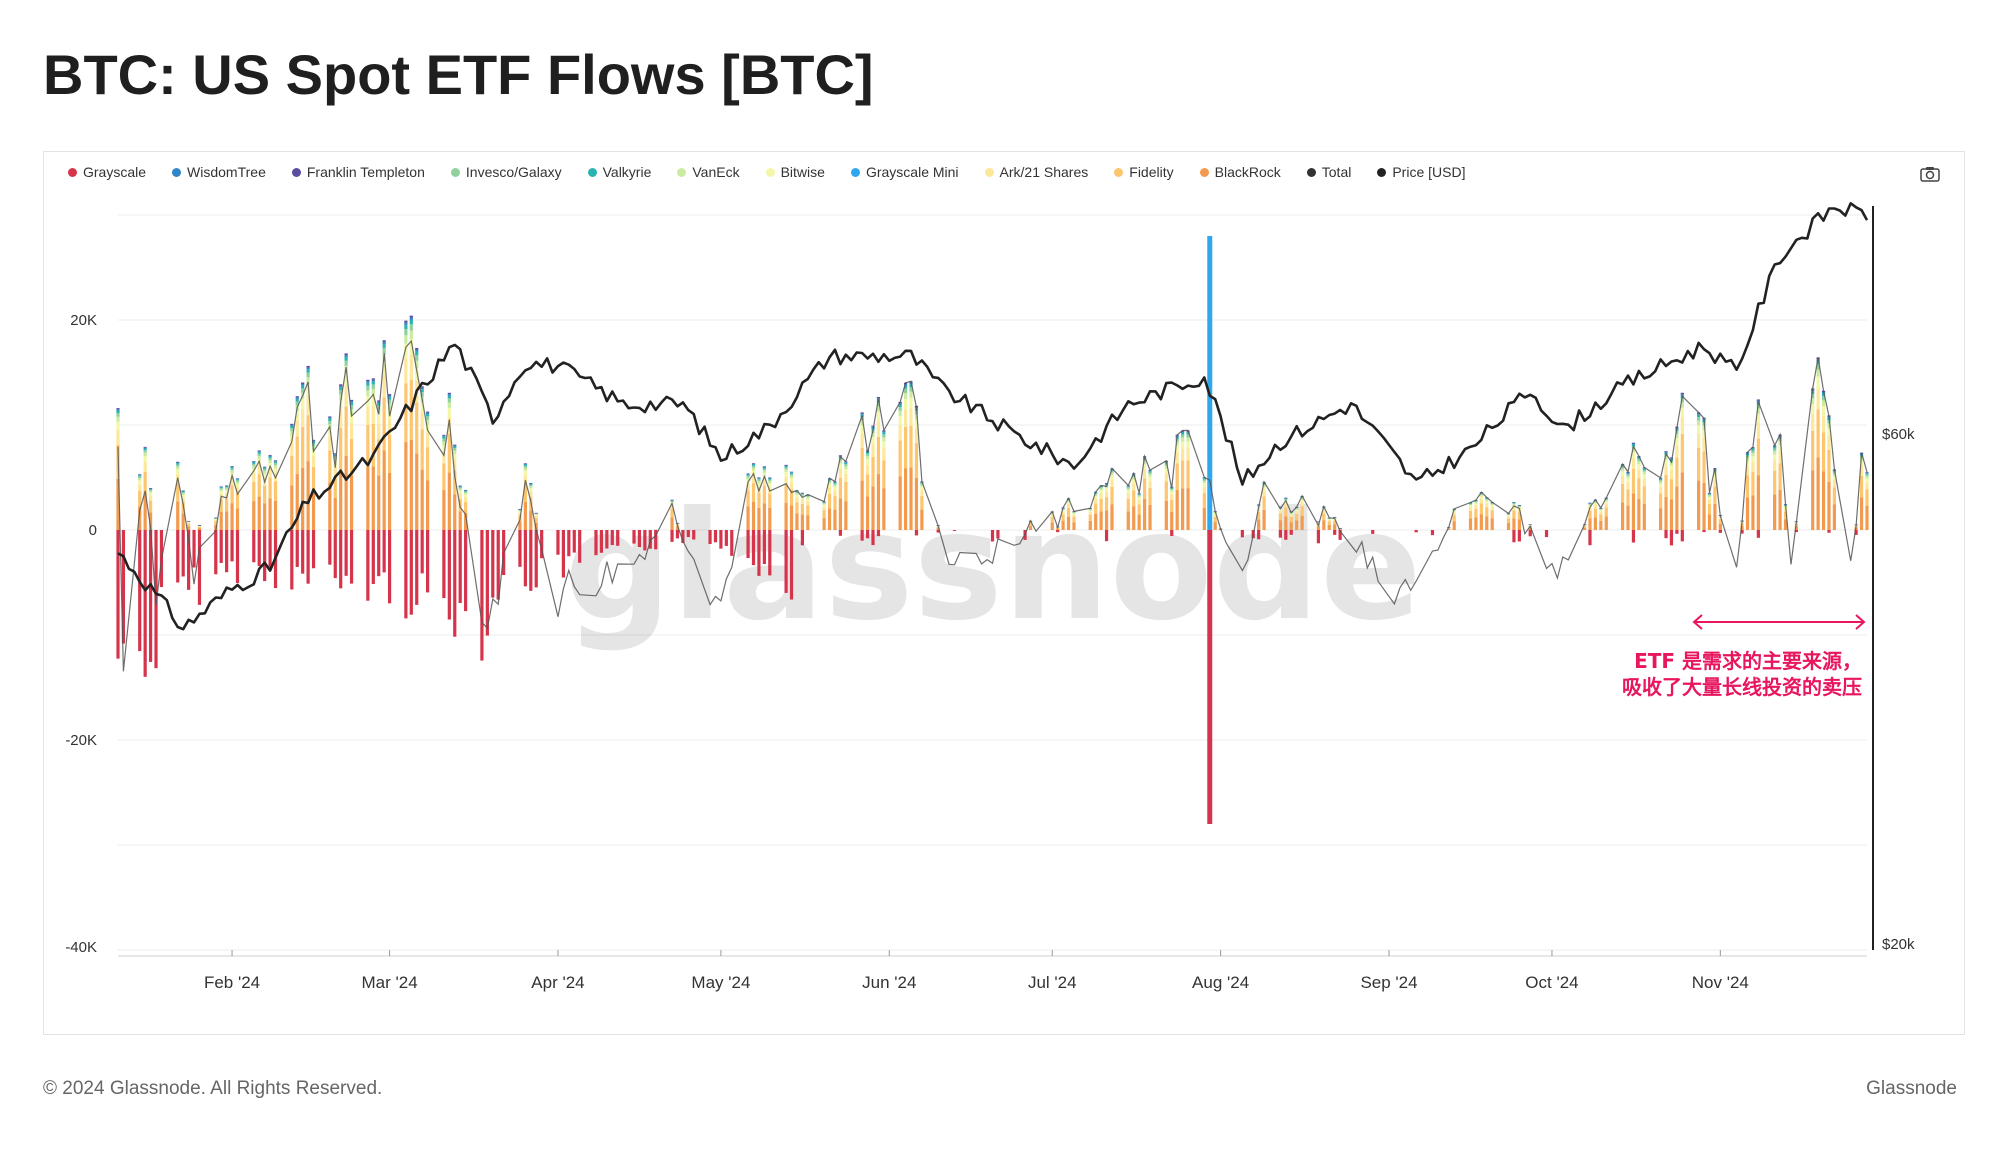 This screenshot has height=1152, width=2000. What do you see at coordinates (107, 172) in the screenshot?
I see `legend-item-grayscale: Grayscale` at bounding box center [107, 172].